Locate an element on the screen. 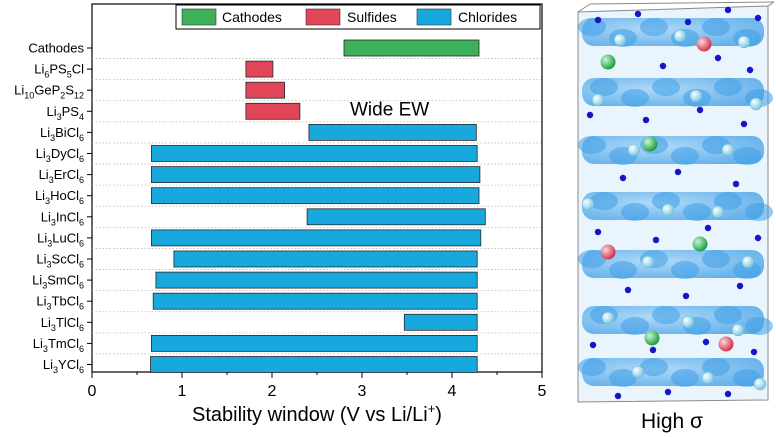  category-label-part: InCl is located at coordinates (67, 216).